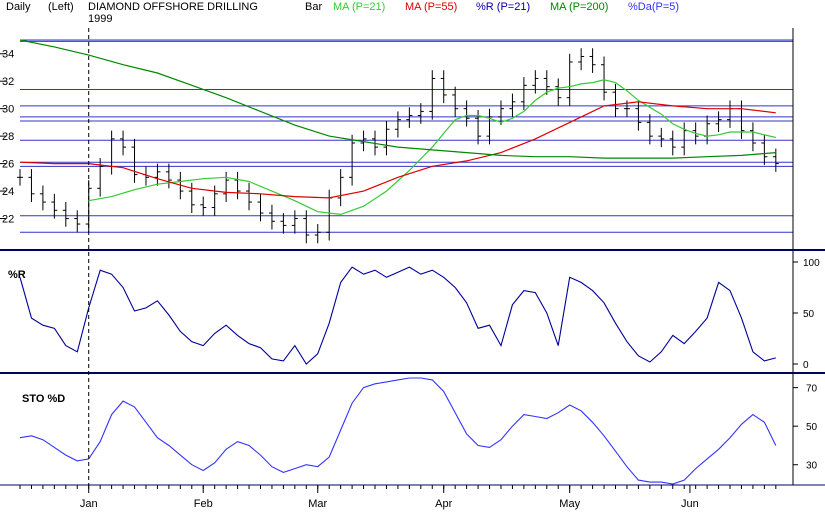 The width and height of the screenshot is (825, 515). What do you see at coordinates (806, 365) in the screenshot?
I see `y-tick-label: 0` at bounding box center [806, 365].